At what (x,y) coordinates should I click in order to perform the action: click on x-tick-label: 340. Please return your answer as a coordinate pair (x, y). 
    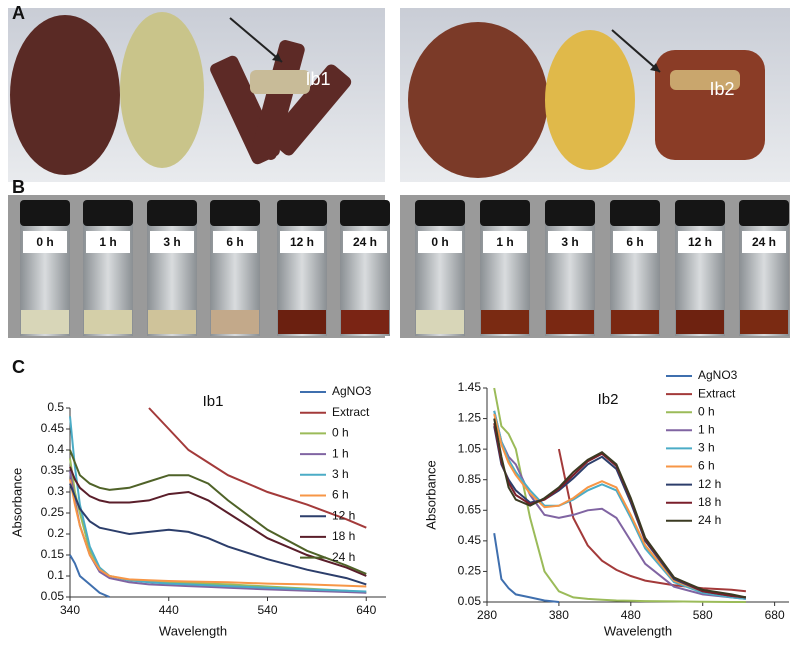
    Looking at the image, I should click on (70, 610).